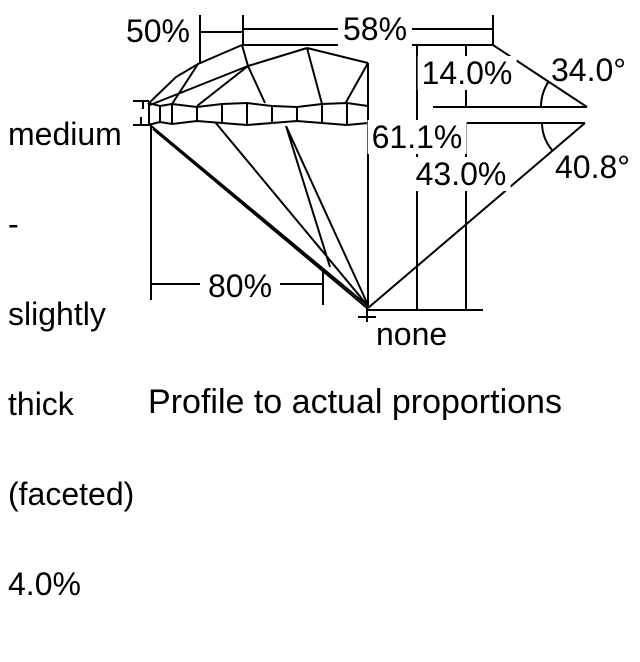 Image resolution: width=640 pixels, height=662 pixels. I want to click on label-lower-girdle-length: 80%, so click(240, 286).